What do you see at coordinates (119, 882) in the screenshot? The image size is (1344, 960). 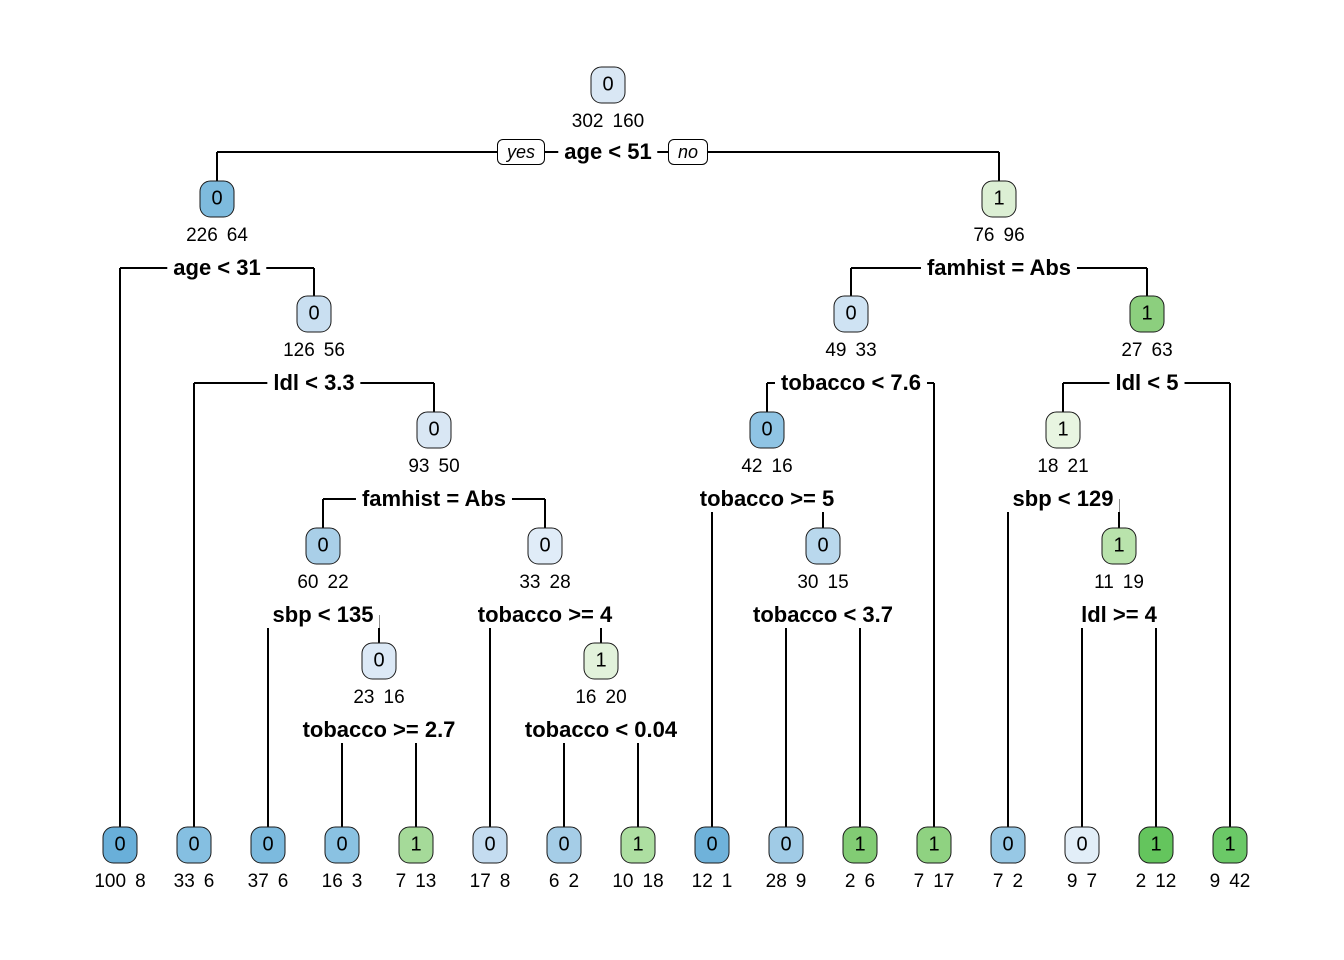 I see `node-counts: 100 8` at bounding box center [119, 882].